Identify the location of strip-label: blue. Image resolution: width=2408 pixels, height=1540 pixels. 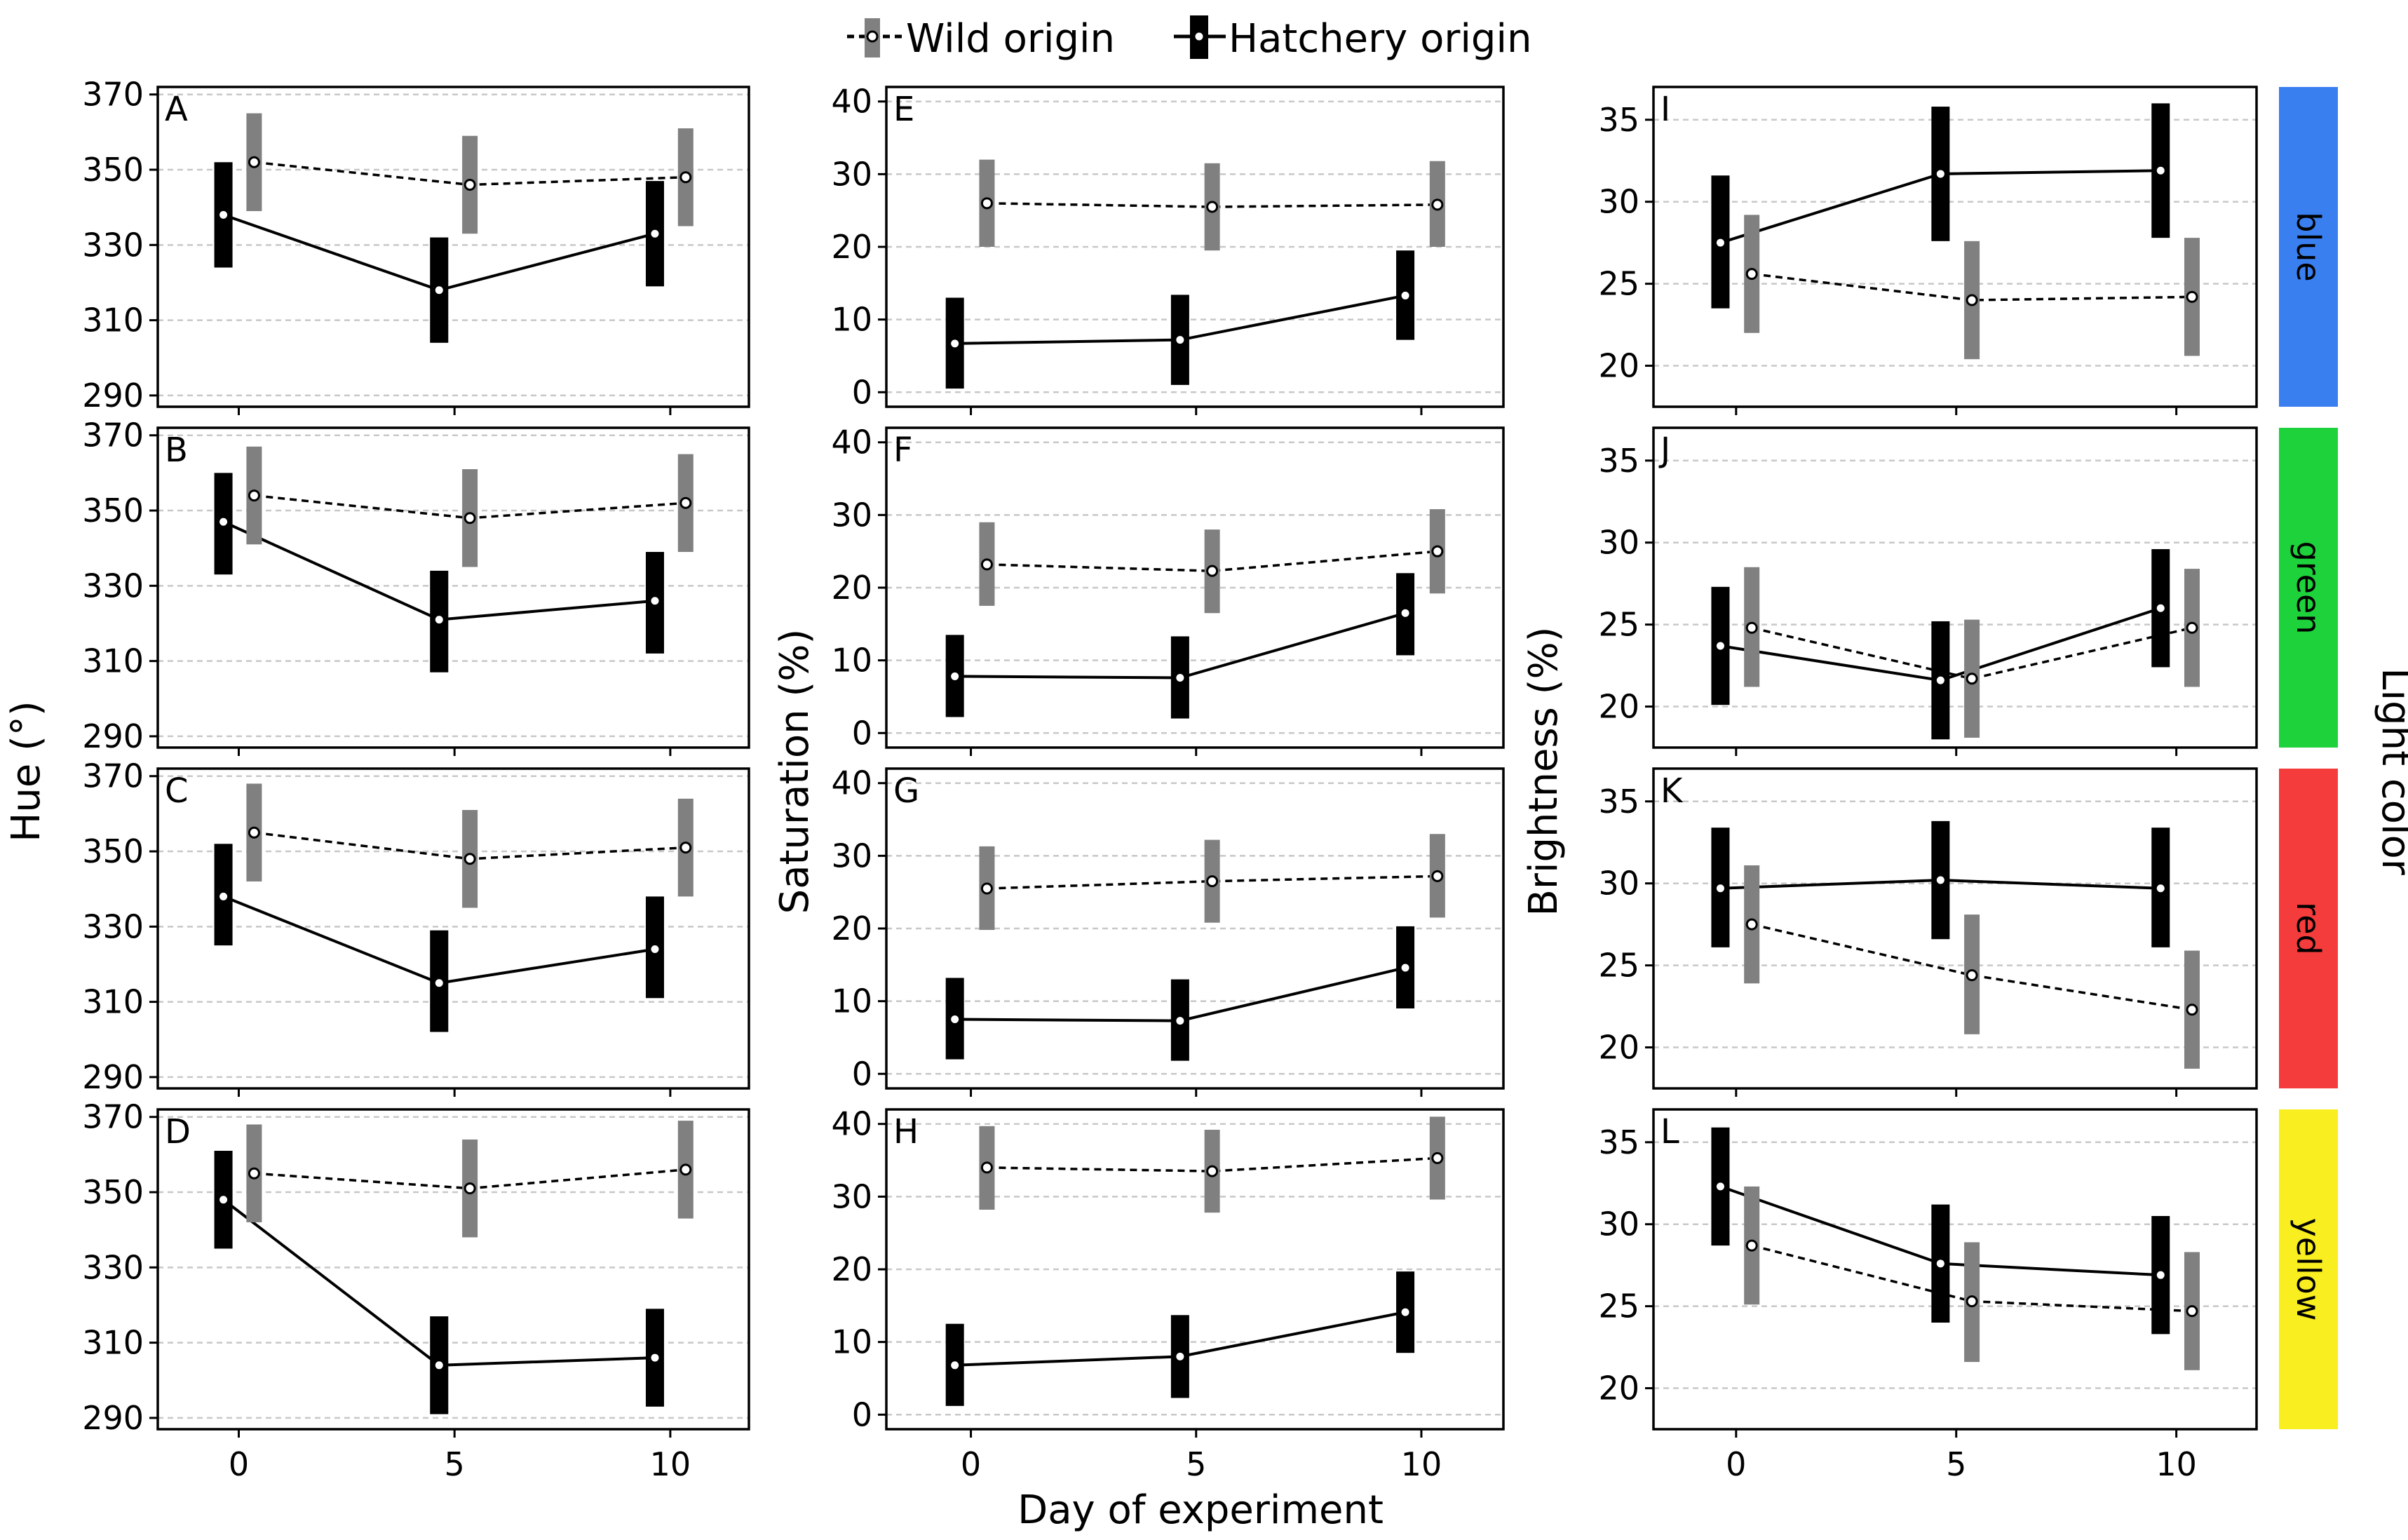
(2308, 246).